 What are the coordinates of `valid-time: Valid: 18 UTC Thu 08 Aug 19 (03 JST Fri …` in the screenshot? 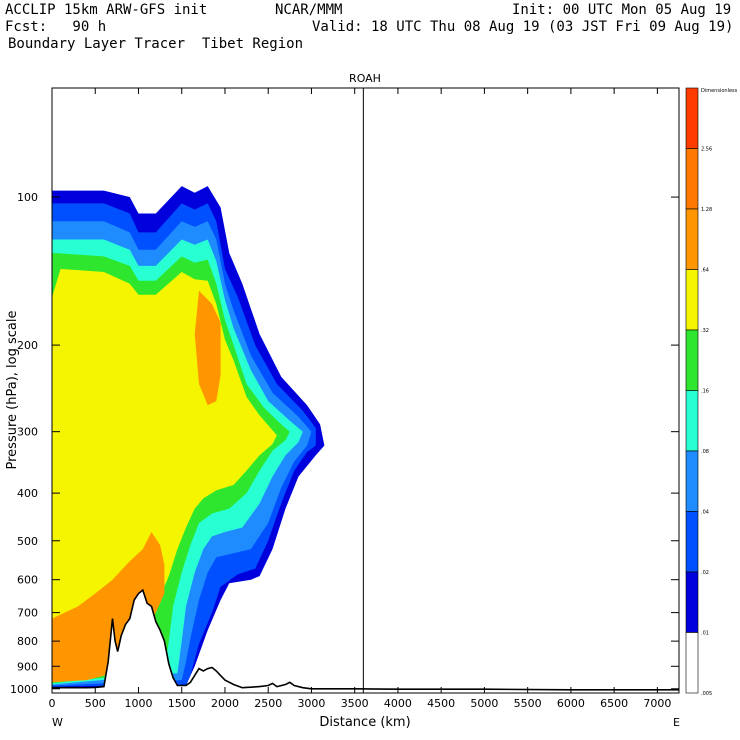 It's located at (523, 27).